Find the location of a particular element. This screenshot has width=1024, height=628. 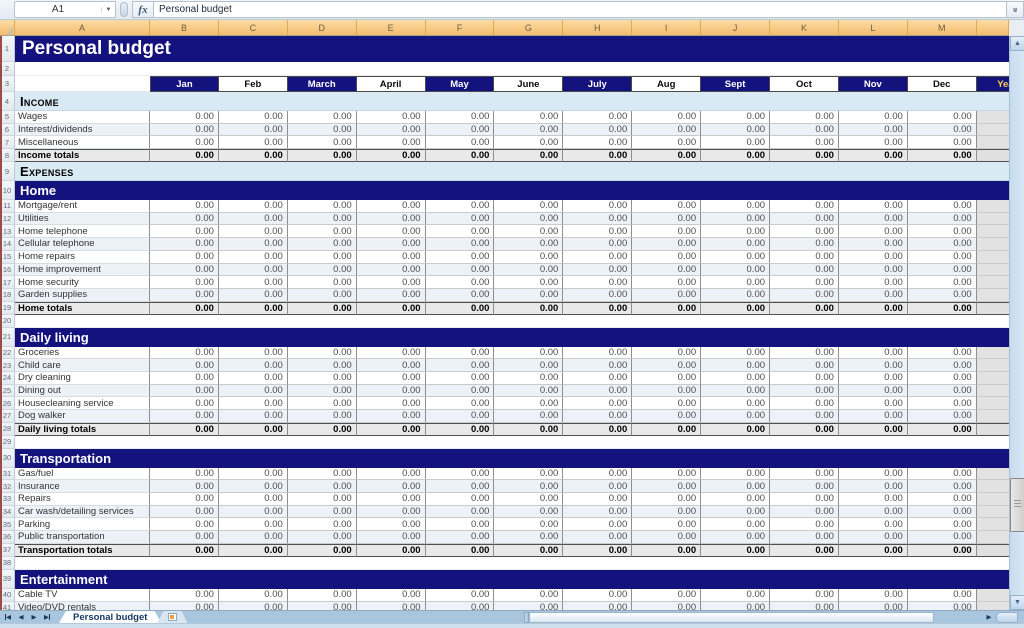

cell-N11 is located at coordinates (992, 206).